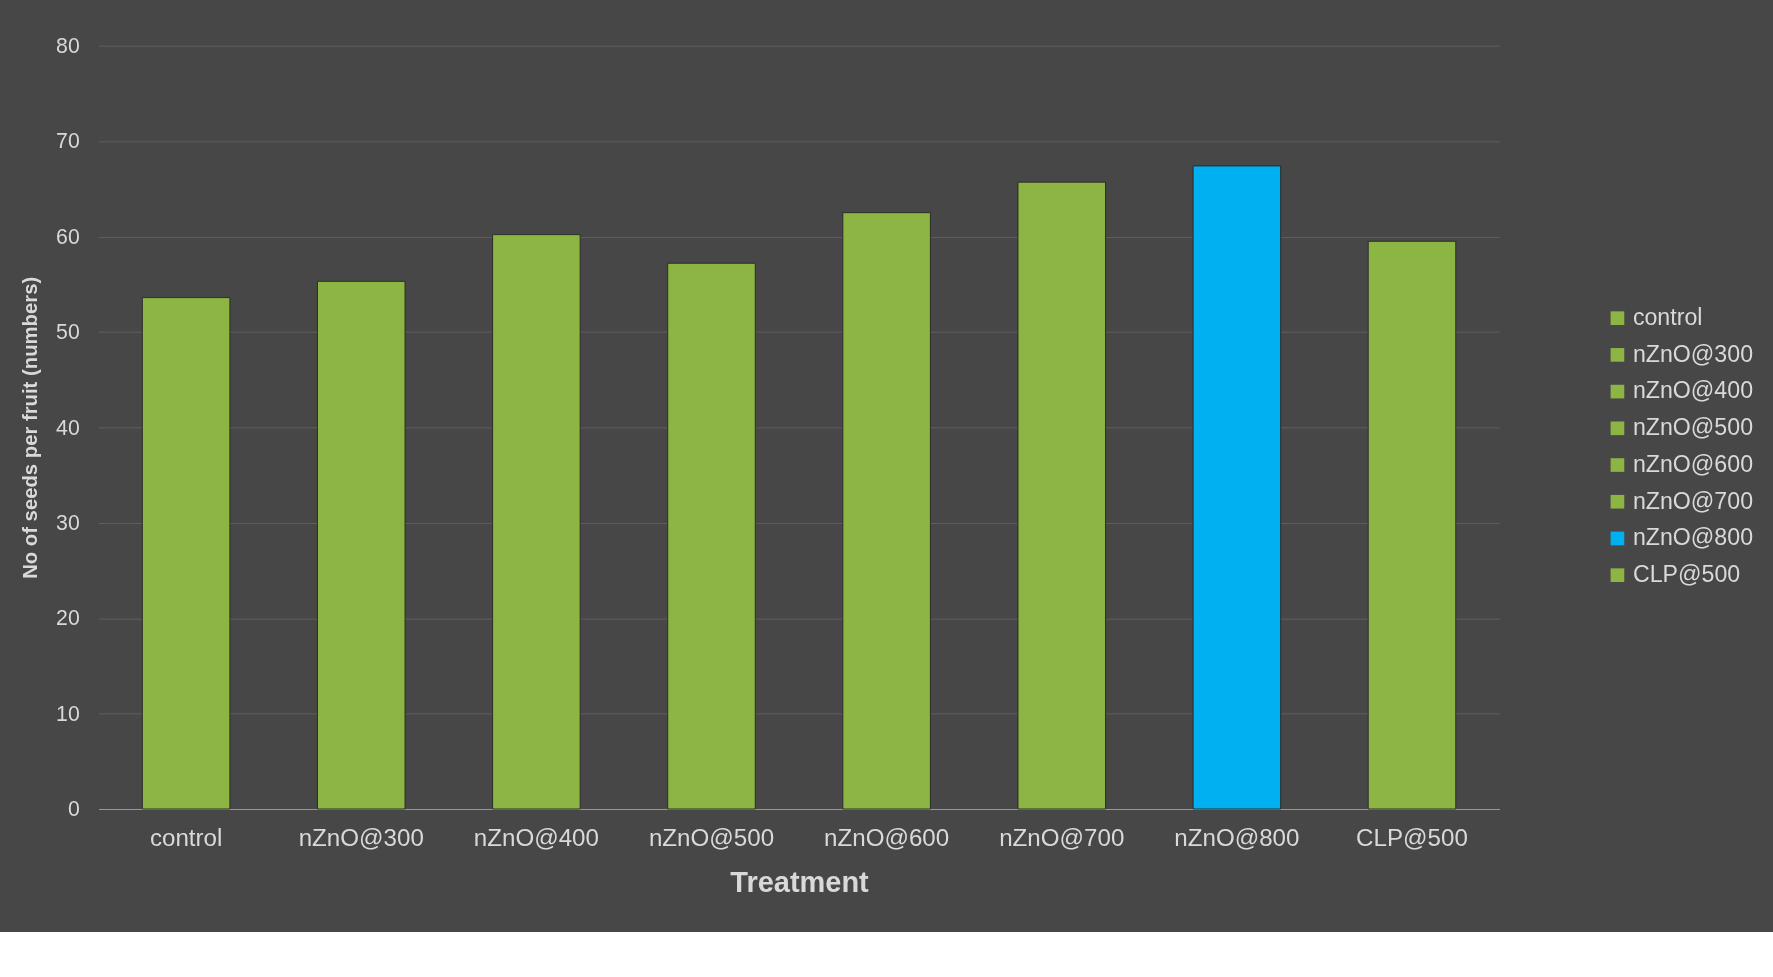 The height and width of the screenshot is (977, 1773). Describe the element at coordinates (68, 523) in the screenshot. I see `y-tick-label: 30` at that location.